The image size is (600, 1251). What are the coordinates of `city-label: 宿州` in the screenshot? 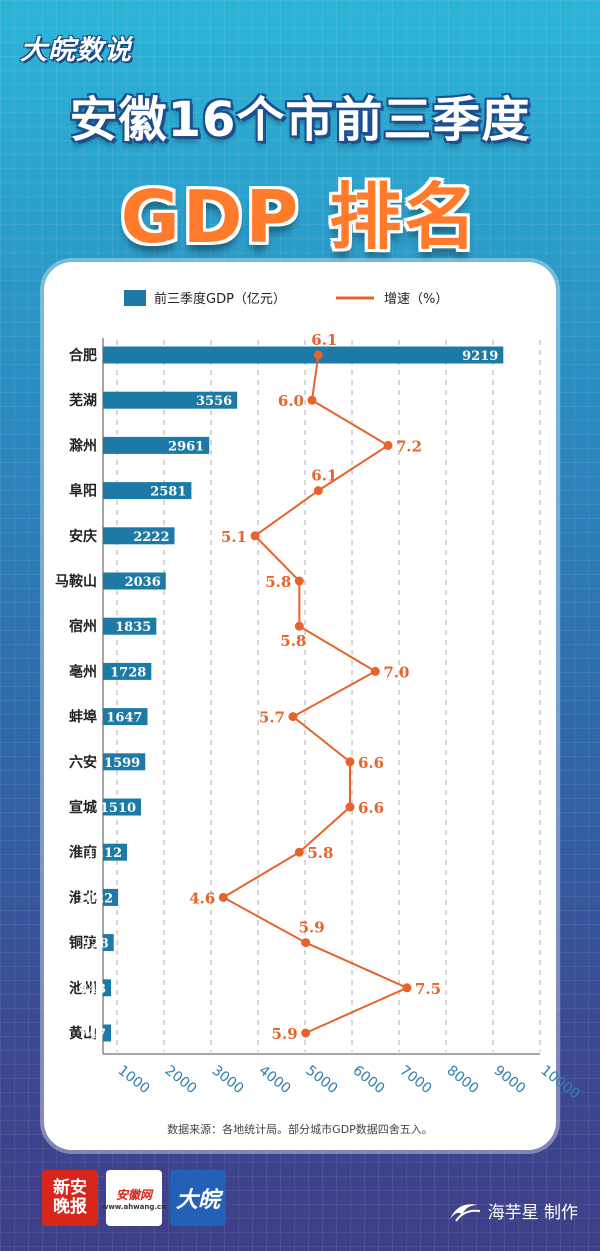 It's located at (83, 626).